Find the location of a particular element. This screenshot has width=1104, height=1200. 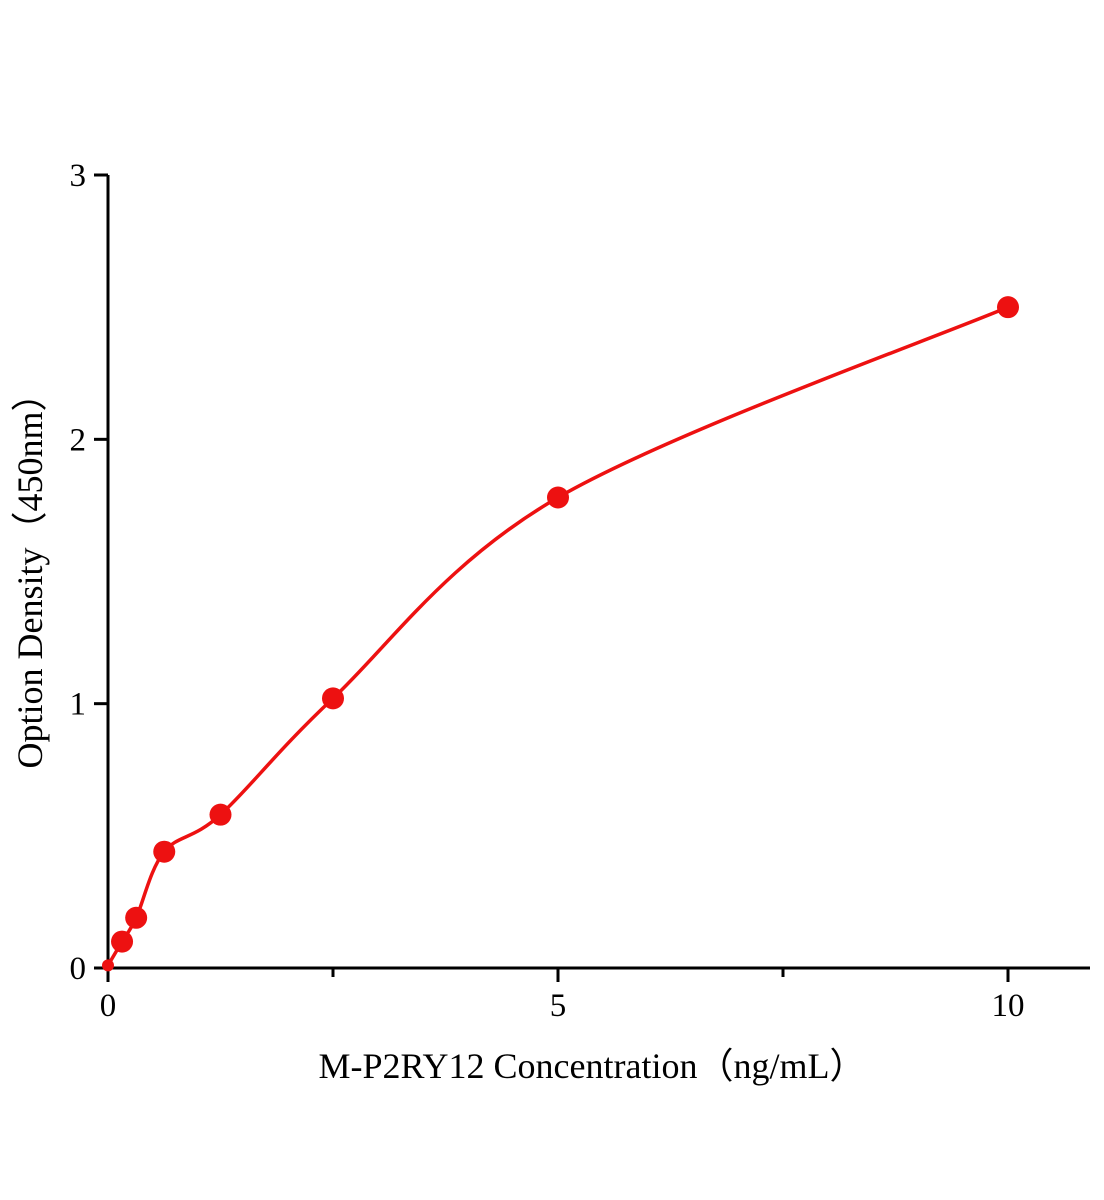

y-tick-label: 2 is located at coordinates (78, 440).